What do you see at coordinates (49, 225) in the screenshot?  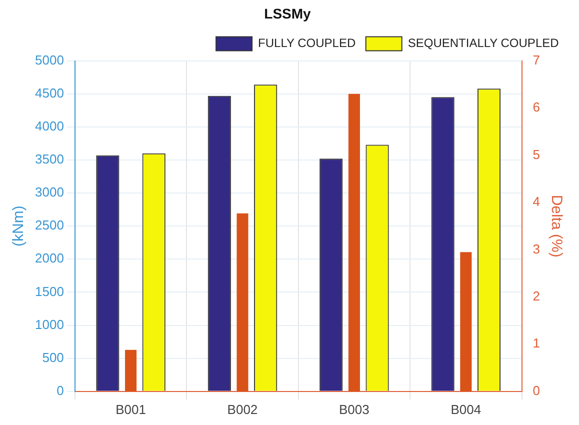 I see `y-tick-label: 2500` at bounding box center [49, 225].